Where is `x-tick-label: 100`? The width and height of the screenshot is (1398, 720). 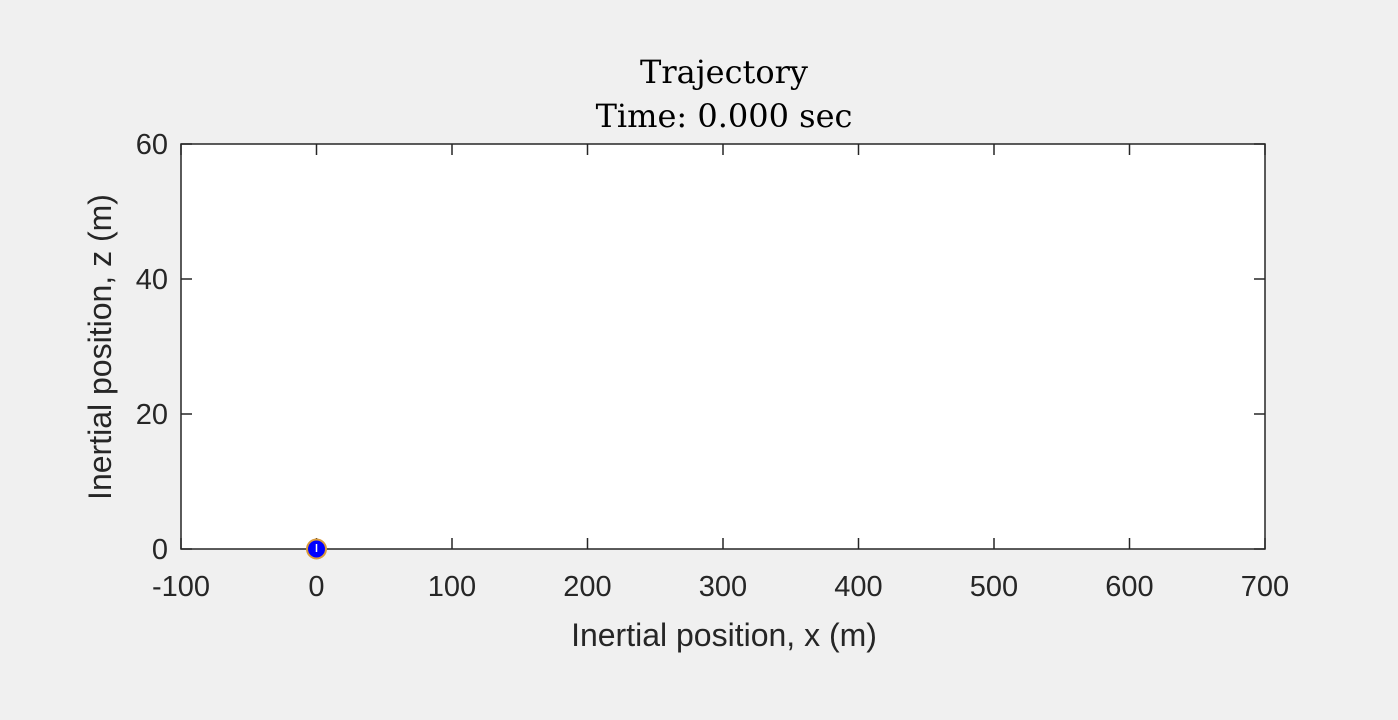 x-tick-label: 100 is located at coordinates (452, 587).